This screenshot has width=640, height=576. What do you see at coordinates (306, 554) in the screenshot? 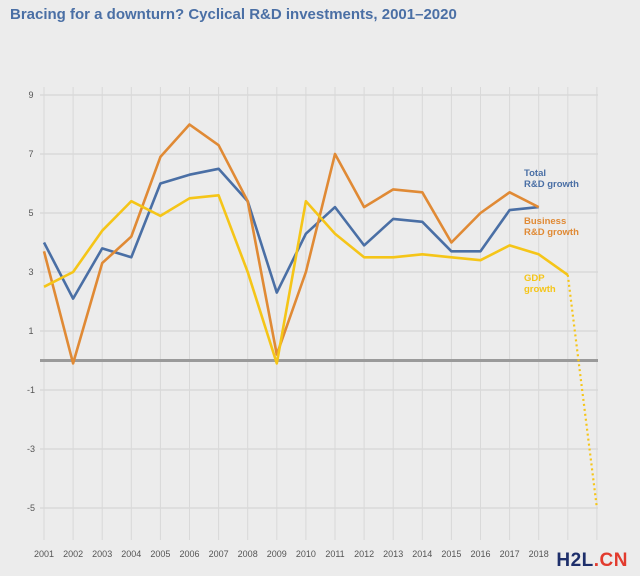
I see `x-tick-label: 2010` at bounding box center [306, 554].